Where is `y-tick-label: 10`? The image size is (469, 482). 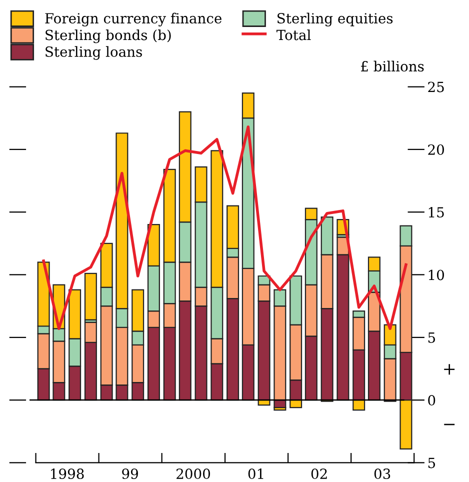
y-tick-label: 10 is located at coordinates (436, 275).